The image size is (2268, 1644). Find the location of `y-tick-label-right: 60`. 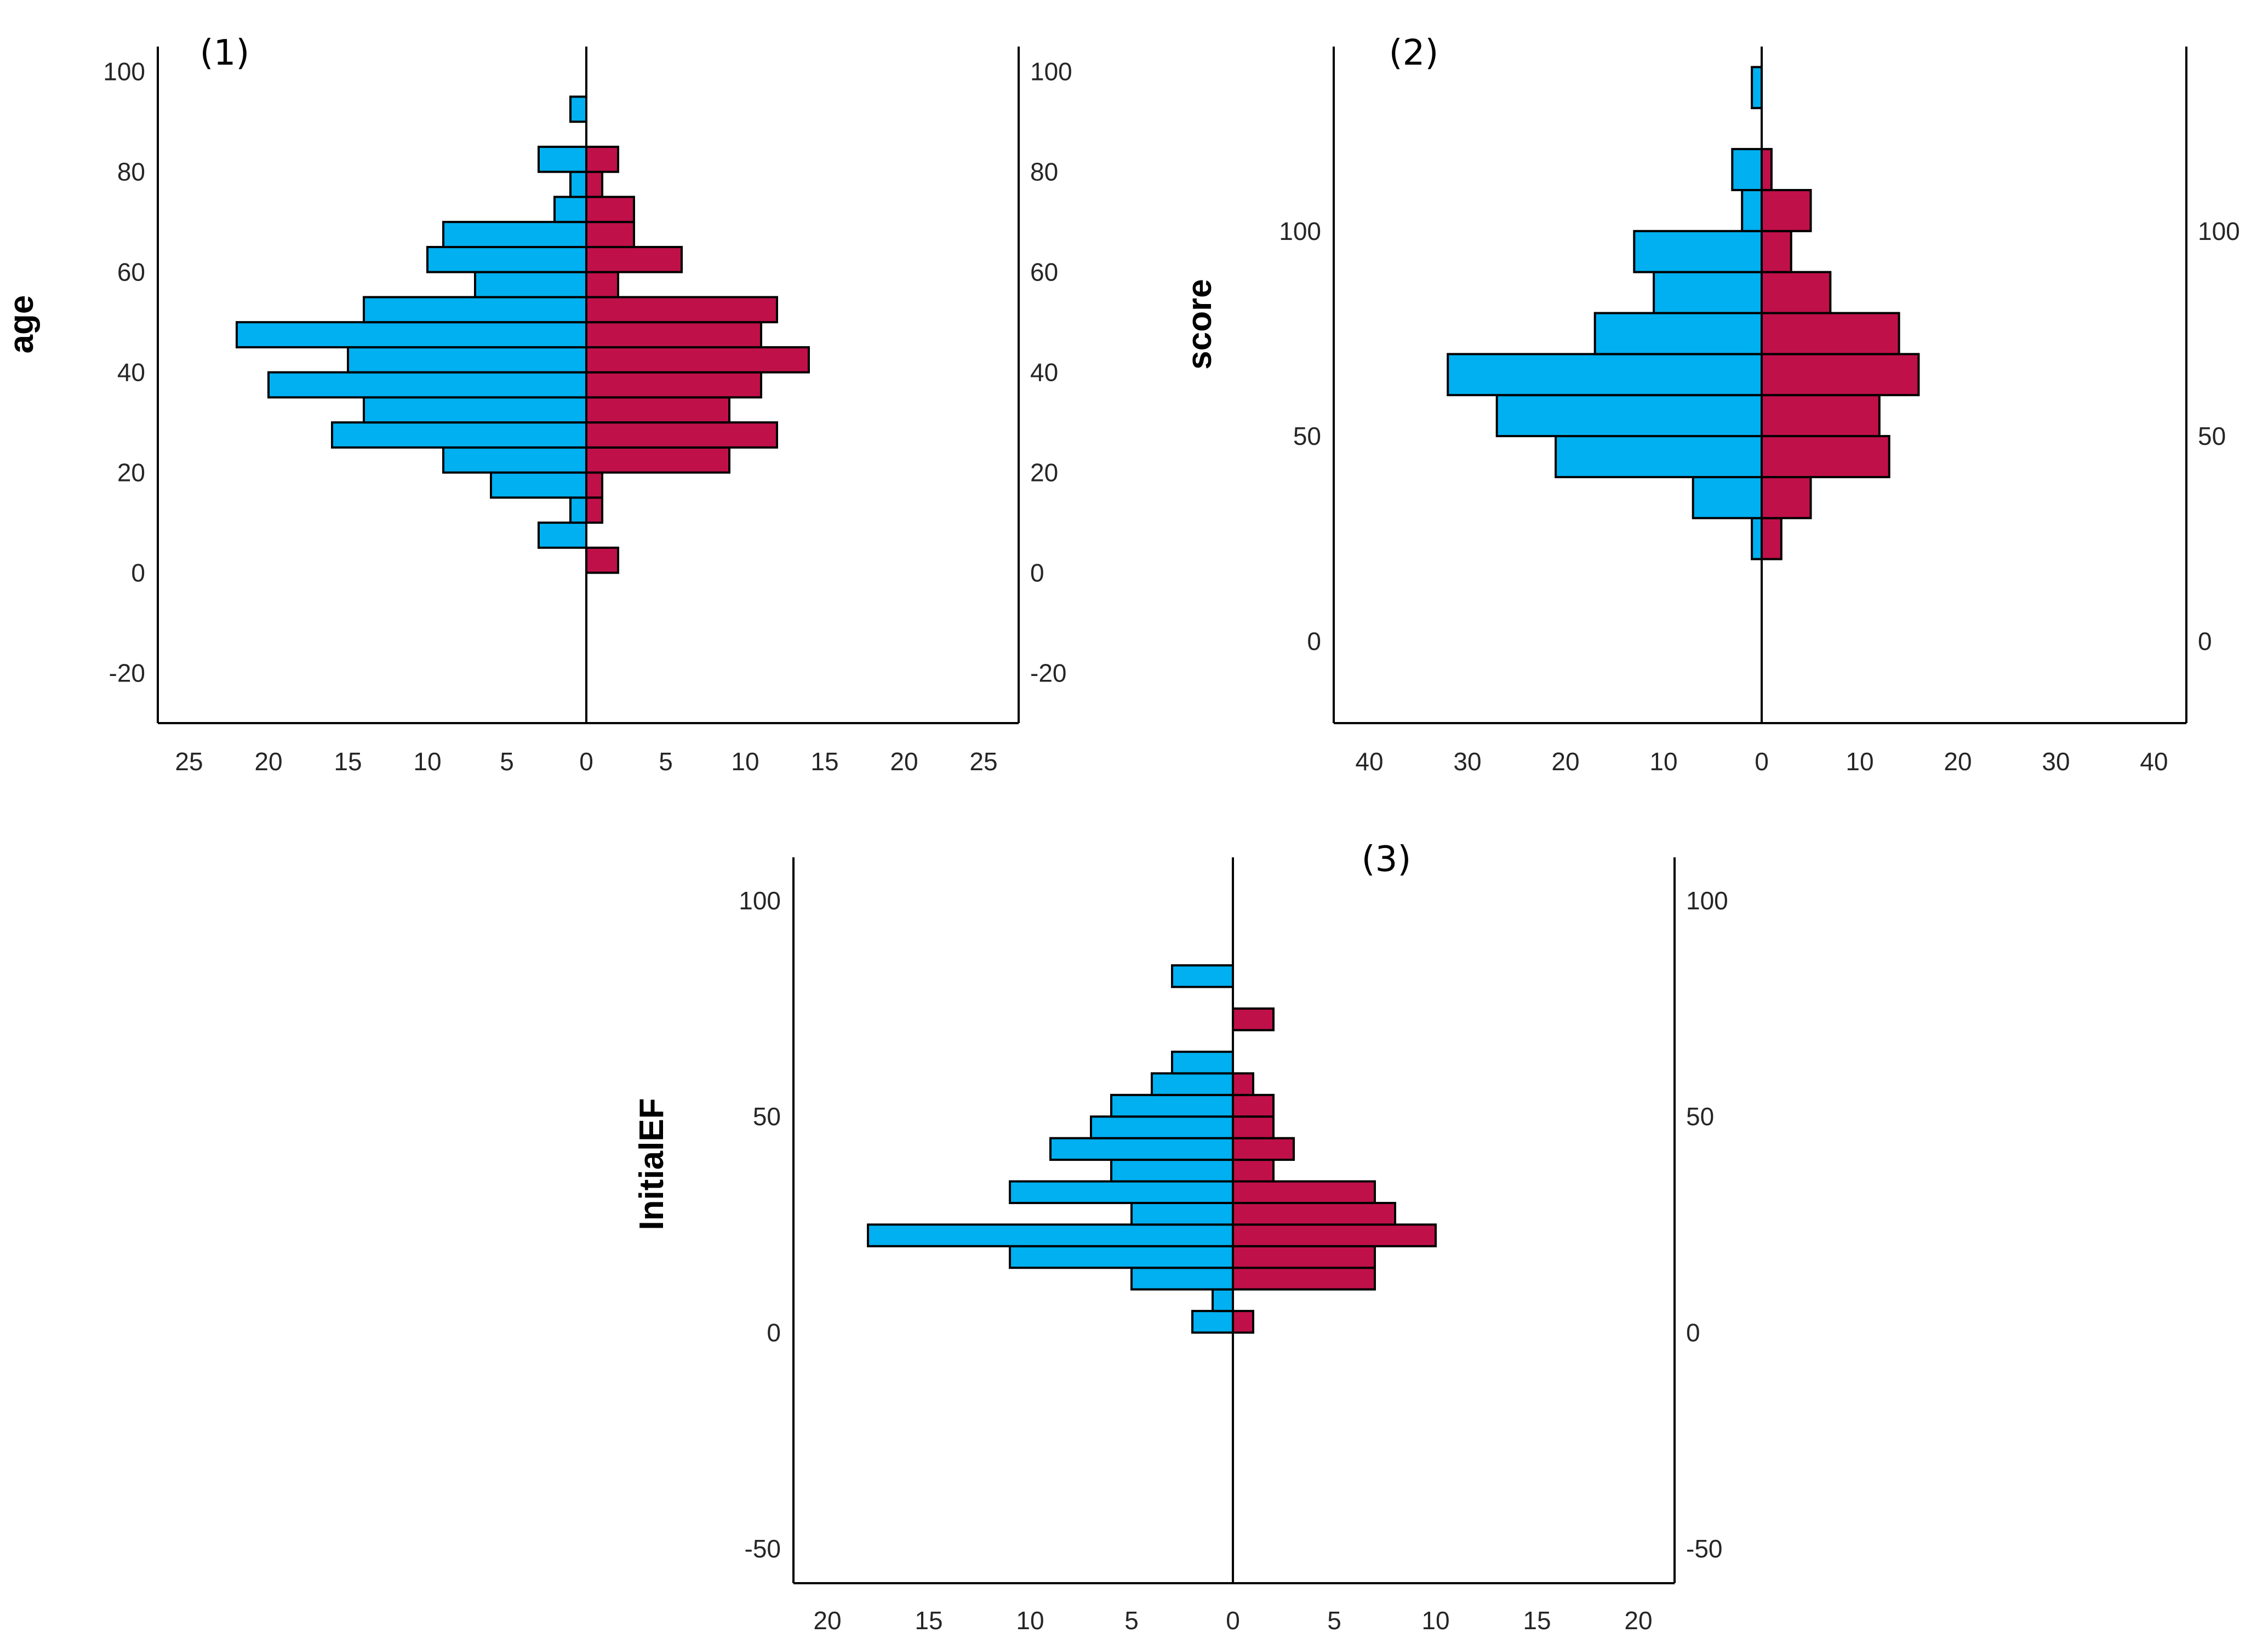

y-tick-label-right: 60 is located at coordinates (1044, 272).